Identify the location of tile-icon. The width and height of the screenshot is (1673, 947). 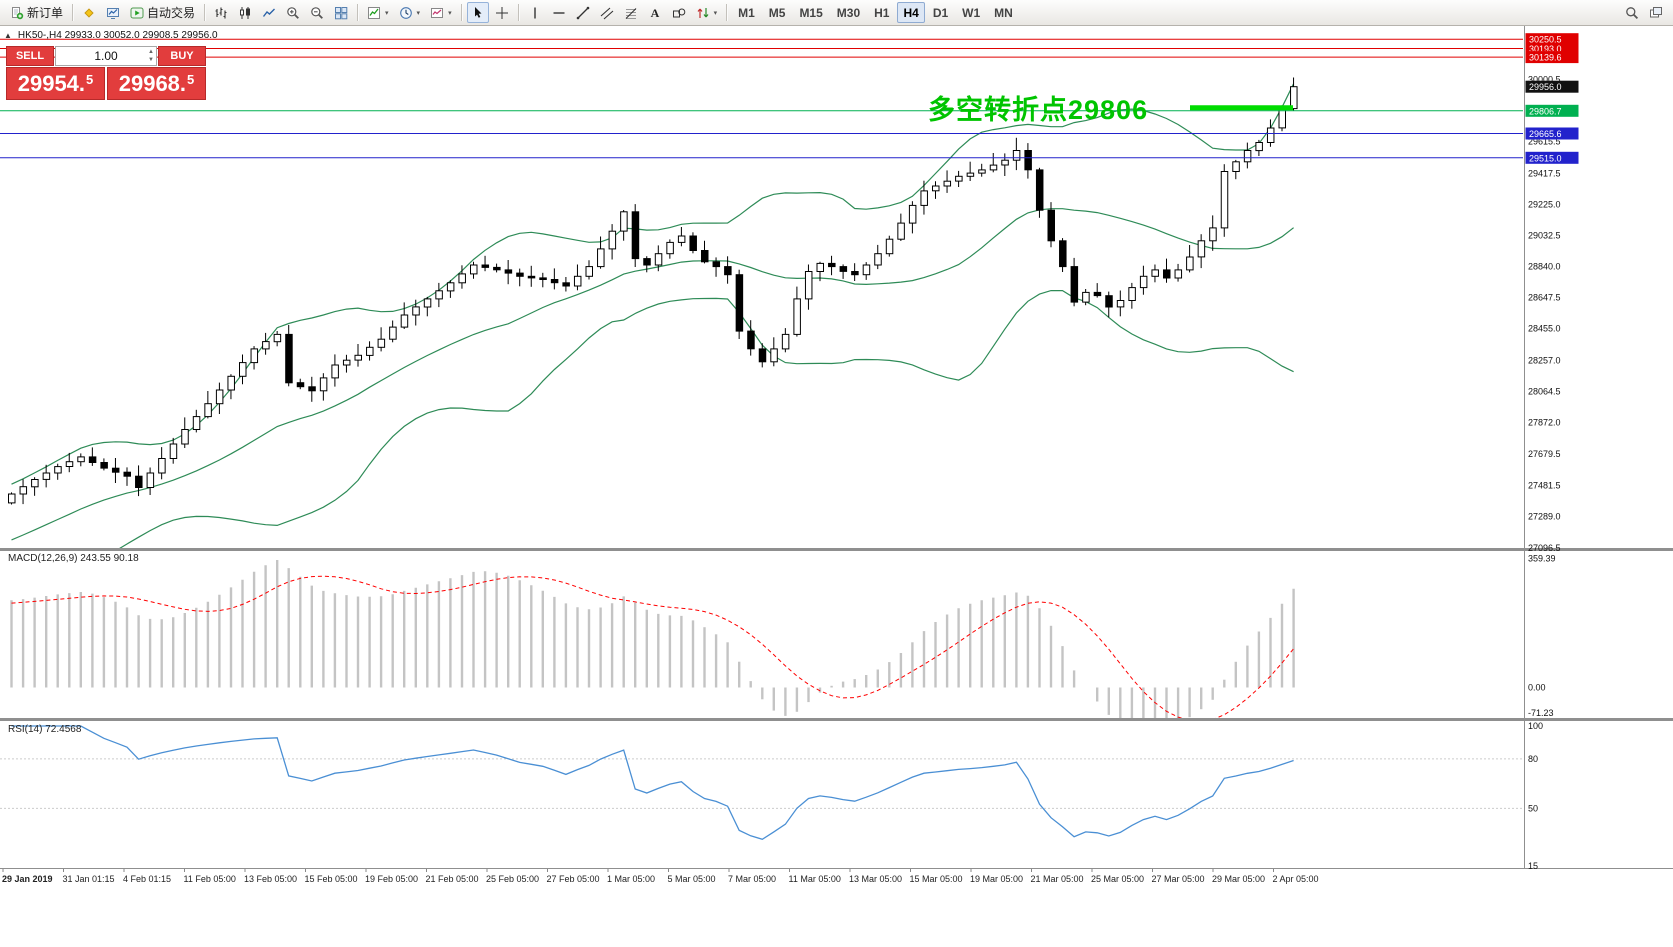
(341, 13).